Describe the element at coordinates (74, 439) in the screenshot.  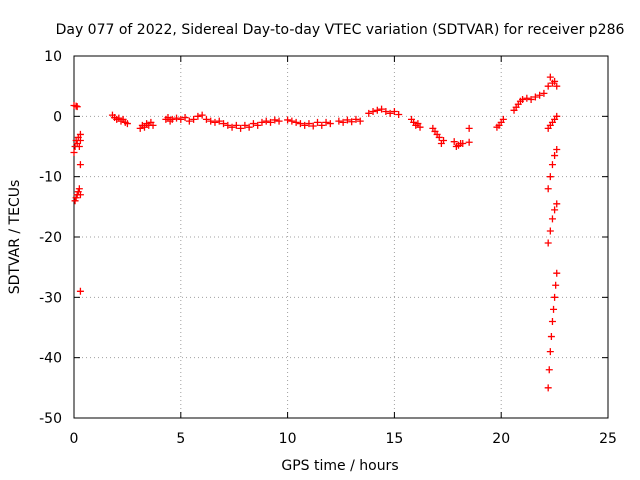
I see `x-tick-label: 0` at that location.